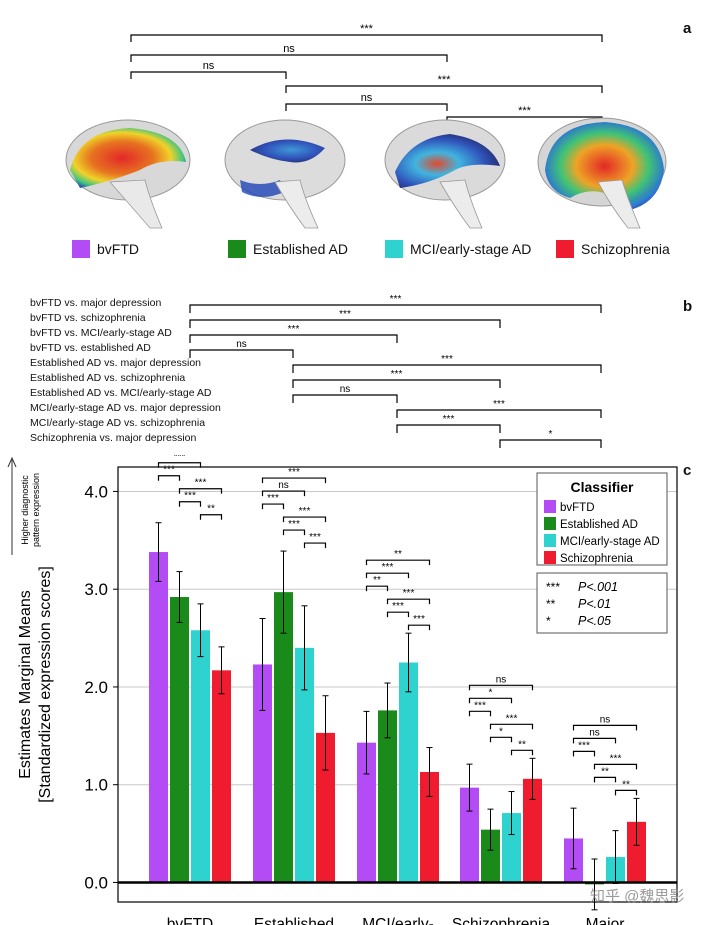  What do you see at coordinates (553, 587) in the screenshot?
I see `pvalue-stars: ***` at bounding box center [553, 587].